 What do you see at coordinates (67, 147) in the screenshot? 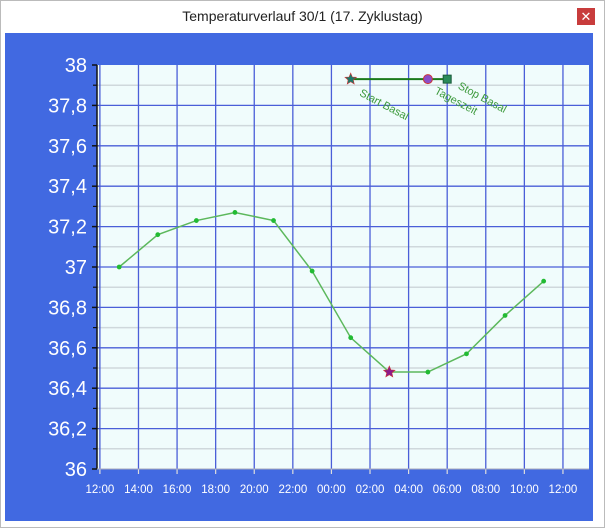
I see `y-tick-label: 37,6` at bounding box center [67, 147].